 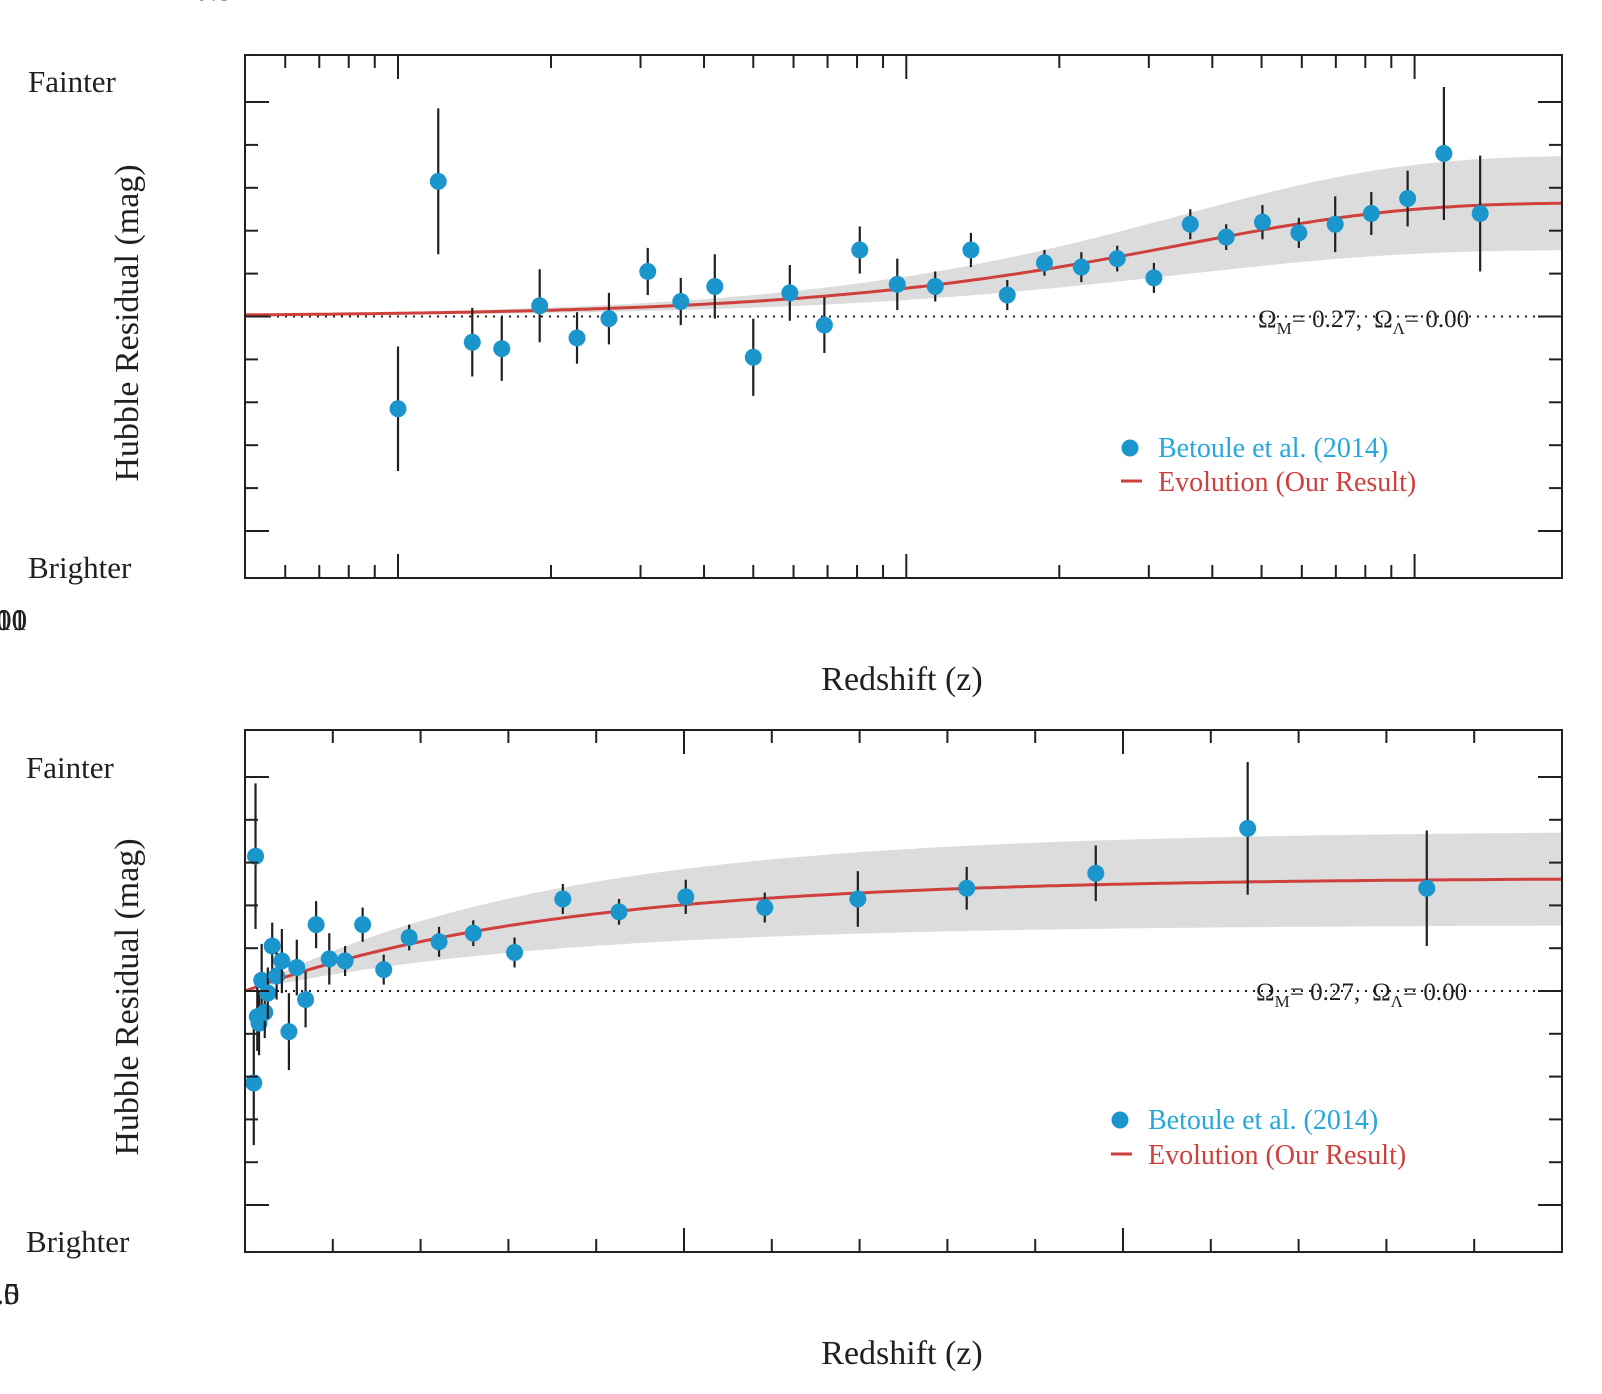 I want to click on x-tick-label: 1.0, so click(x=9, y=1293).